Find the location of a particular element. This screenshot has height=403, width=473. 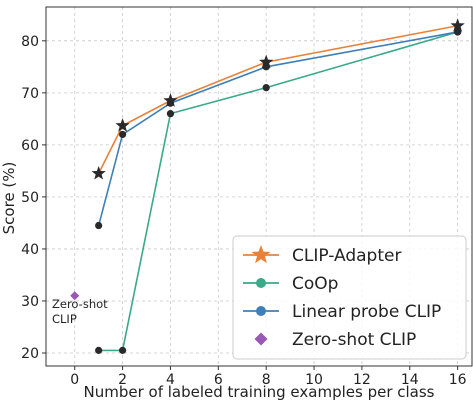

legend-label-1: CoOp is located at coordinates (315, 284).